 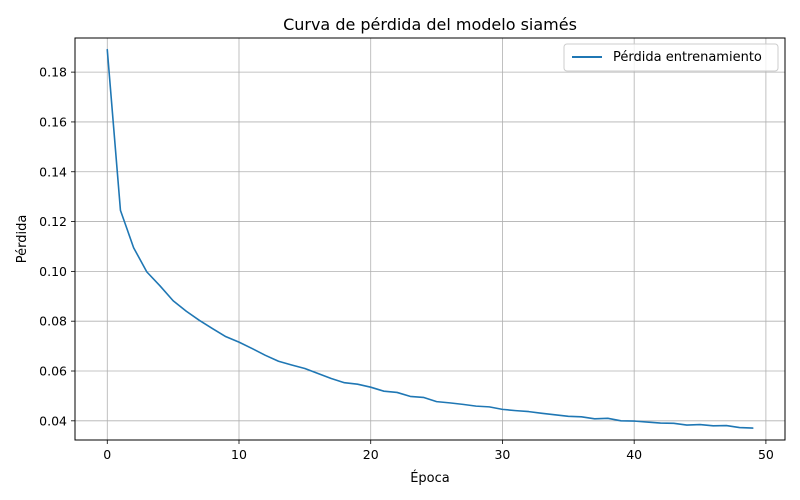 What do you see at coordinates (239, 454) in the screenshot?
I see `x-tick-label: 10` at bounding box center [239, 454].